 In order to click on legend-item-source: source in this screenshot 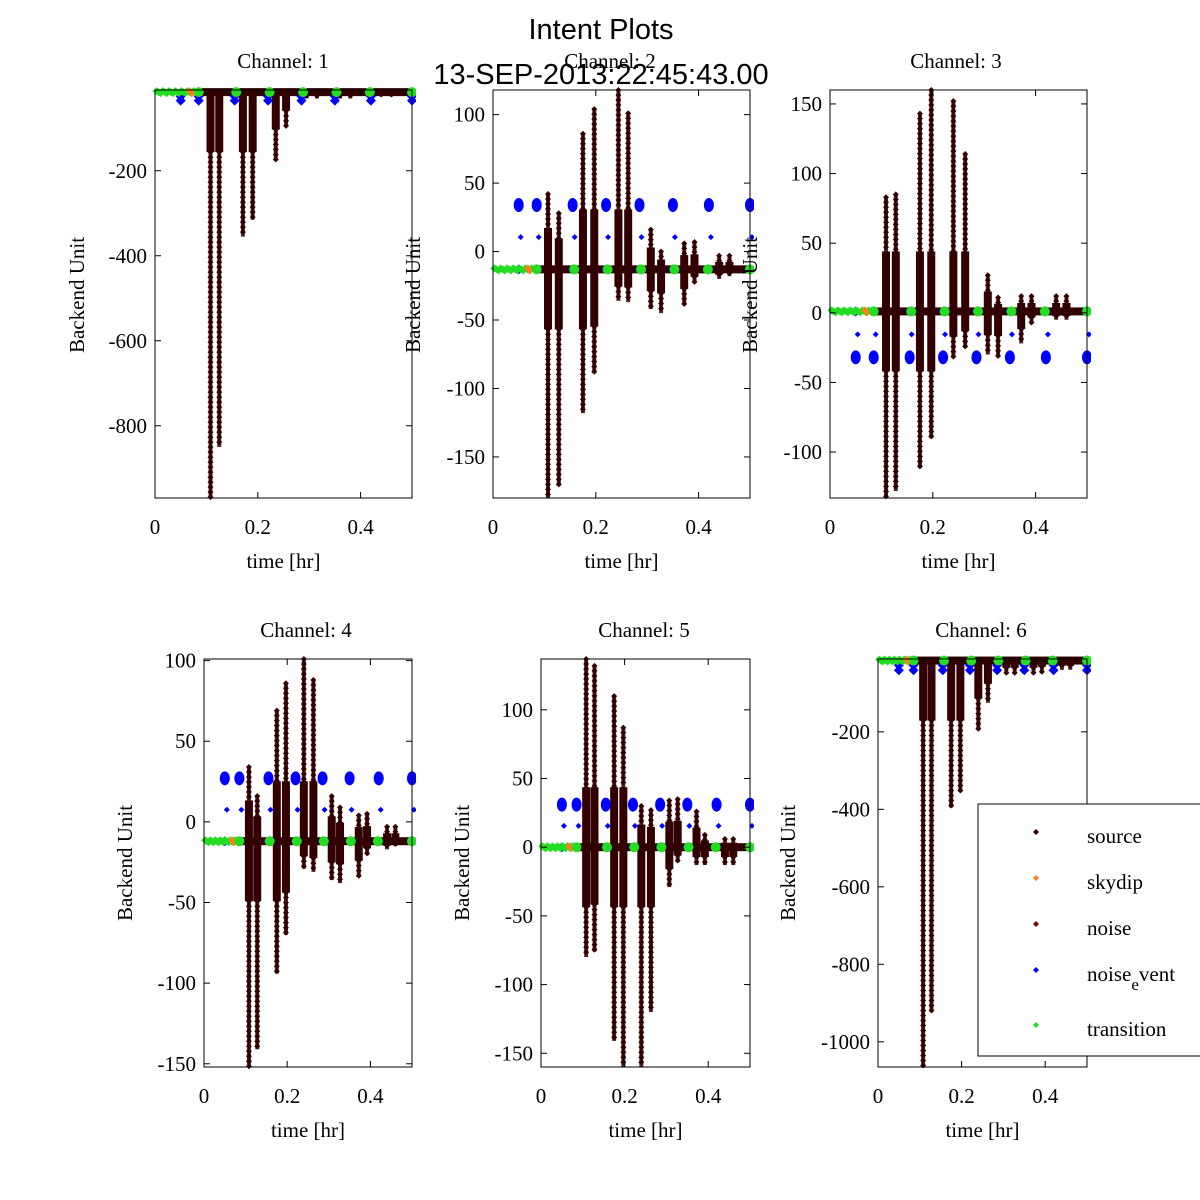, I will do `click(1087, 836)`.